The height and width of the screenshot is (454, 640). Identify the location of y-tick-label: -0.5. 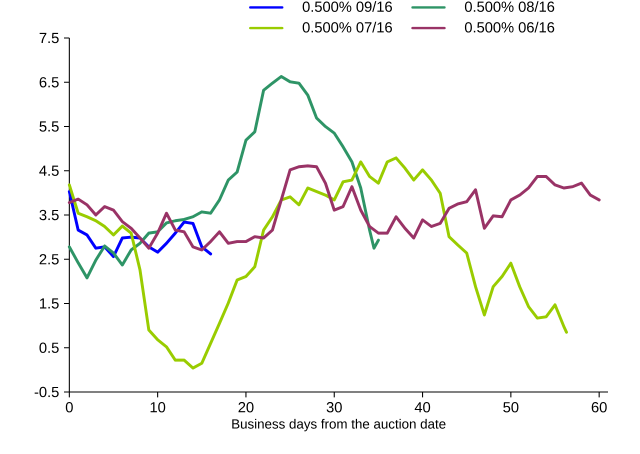
(46, 392).